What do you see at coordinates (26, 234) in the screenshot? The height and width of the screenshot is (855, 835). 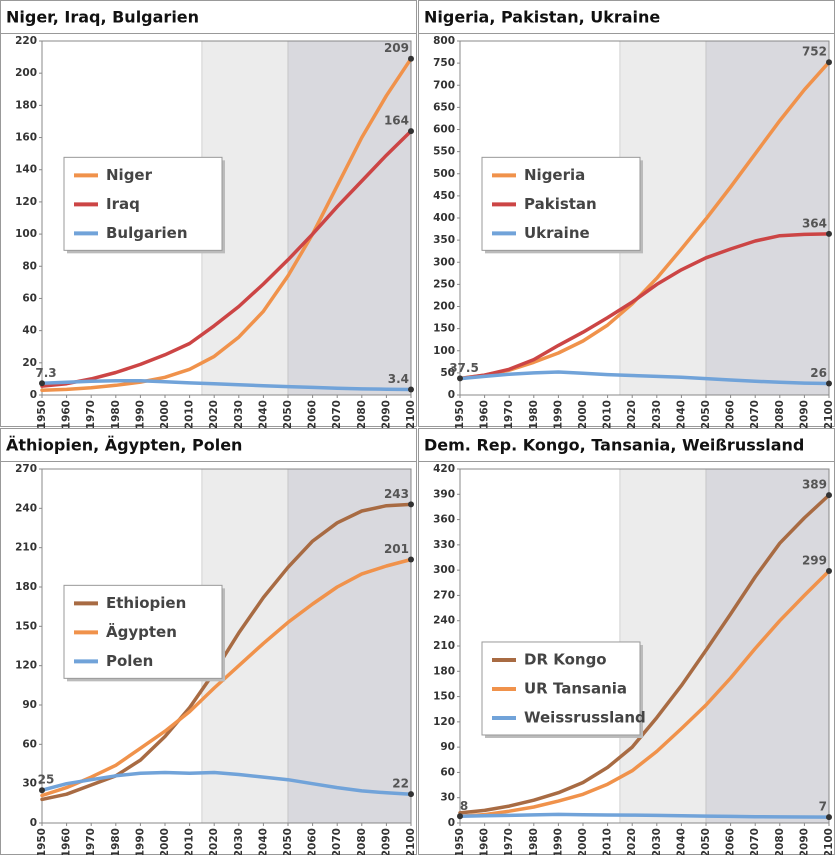 I see `y-tick-label: 100` at bounding box center [26, 234].